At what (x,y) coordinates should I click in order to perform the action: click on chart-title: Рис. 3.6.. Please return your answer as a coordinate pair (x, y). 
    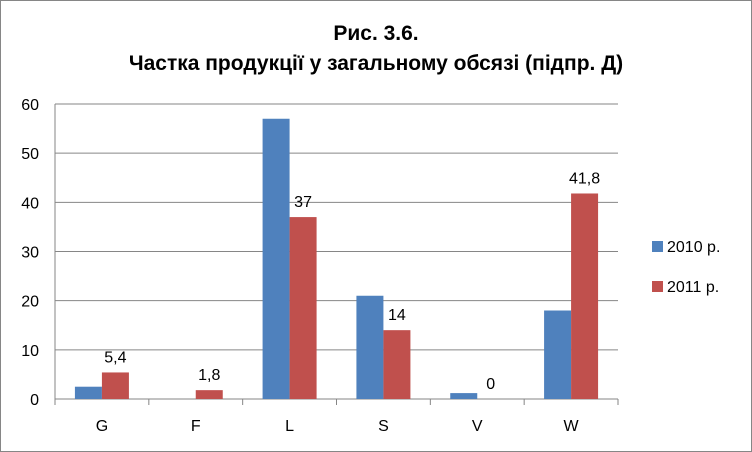
    Looking at the image, I should click on (376, 33).